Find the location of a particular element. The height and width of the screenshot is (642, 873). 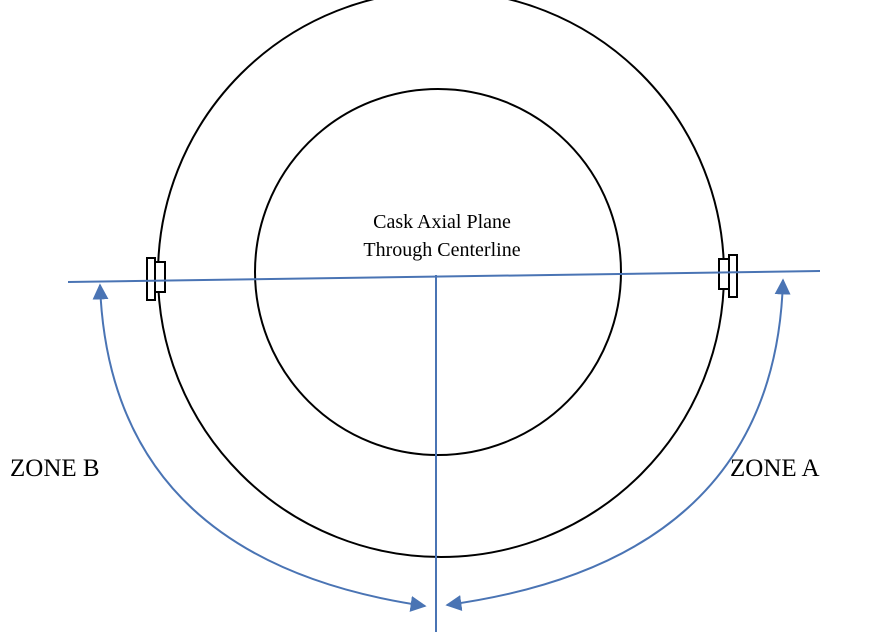

plane-label: Through Centerline is located at coordinates (441, 250).